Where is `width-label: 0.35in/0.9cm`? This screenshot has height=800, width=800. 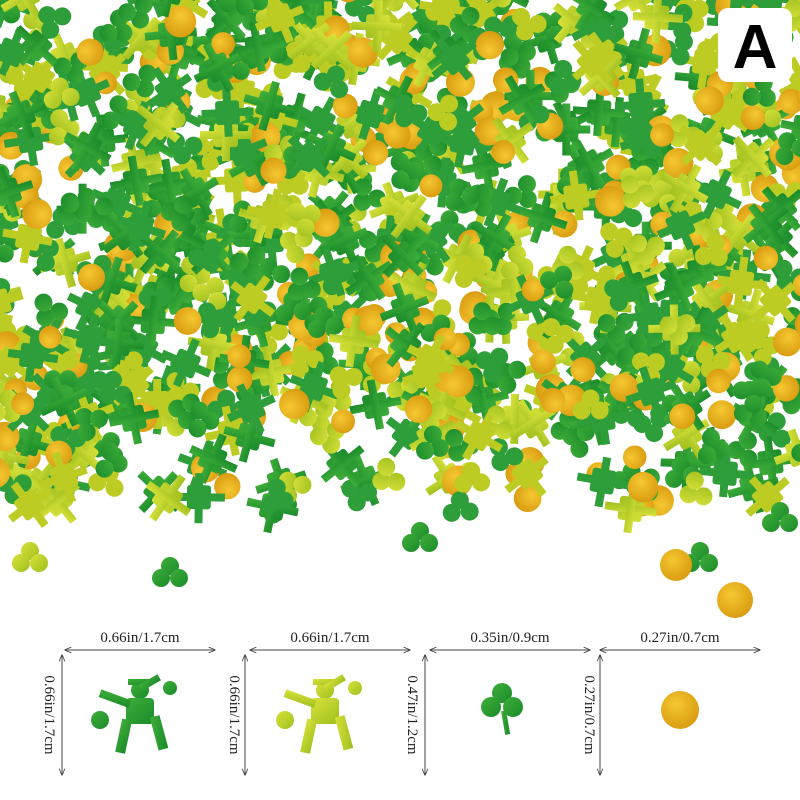
width-label: 0.35in/0.9cm is located at coordinates (509, 638).